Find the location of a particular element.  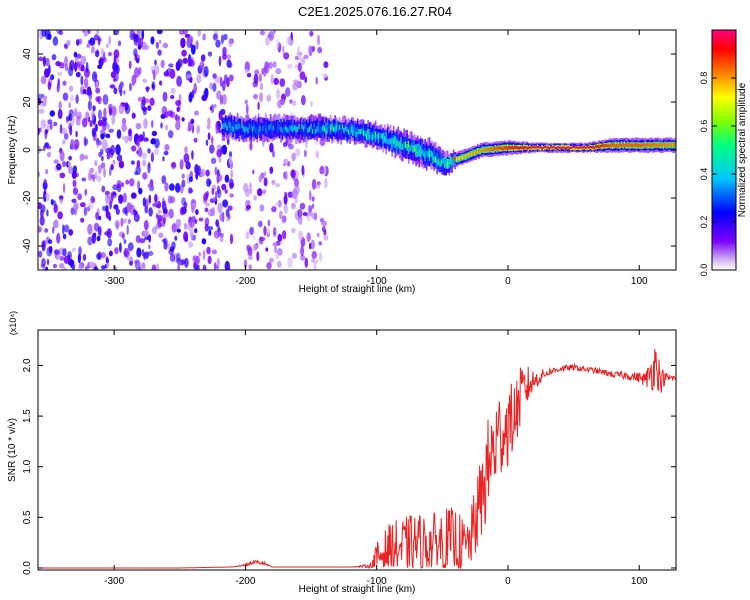

x-tick-label: 100 is located at coordinates (639, 281).